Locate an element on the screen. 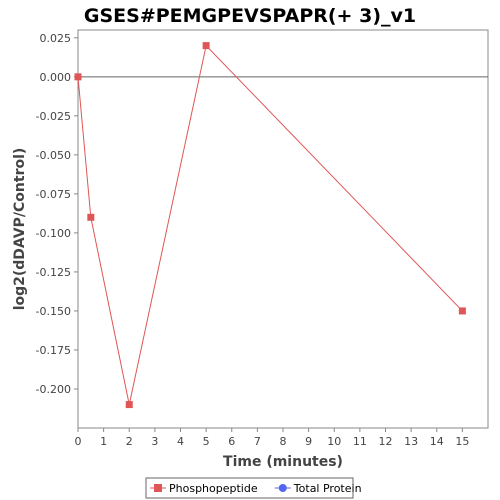 Image resolution: width=500 pixels, height=500 pixels. legend-label: Total Protein is located at coordinates (327, 488).